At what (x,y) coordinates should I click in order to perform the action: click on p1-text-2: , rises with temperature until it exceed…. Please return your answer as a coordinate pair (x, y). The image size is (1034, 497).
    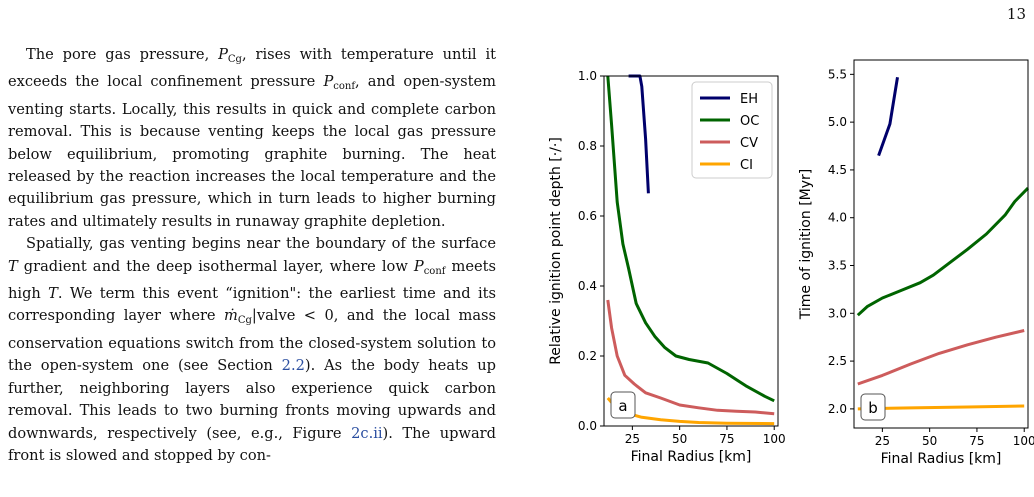
    Looking at the image, I should click on (252, 68).